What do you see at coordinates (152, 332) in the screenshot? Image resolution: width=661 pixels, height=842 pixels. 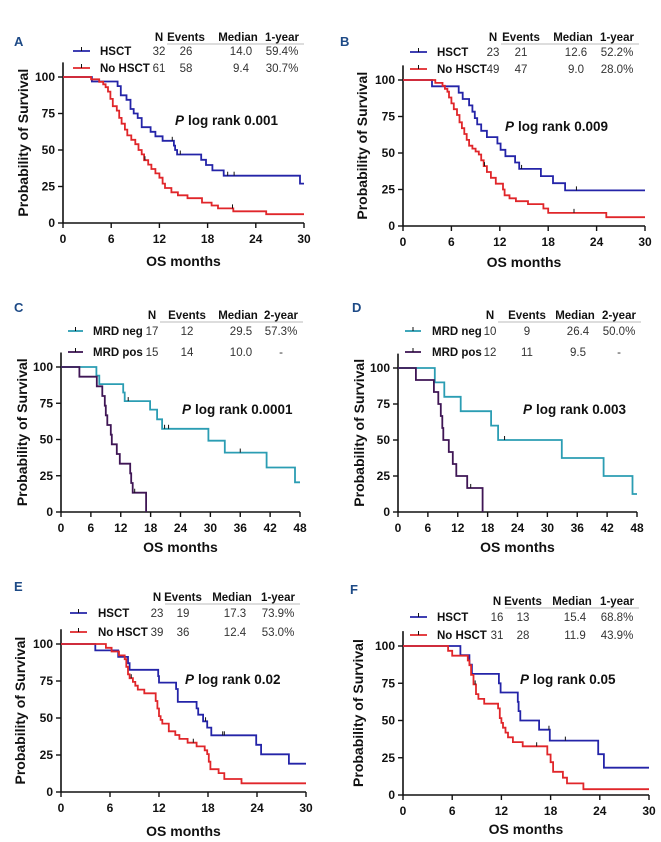 I see `legend-n: 17` at bounding box center [152, 332].